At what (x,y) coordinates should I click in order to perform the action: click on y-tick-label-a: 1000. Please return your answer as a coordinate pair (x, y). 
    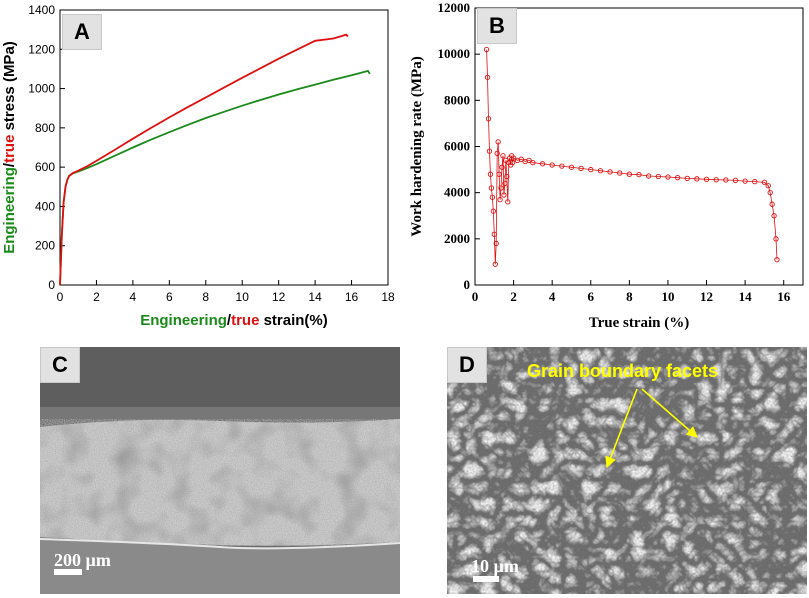
    Looking at the image, I should click on (41, 89).